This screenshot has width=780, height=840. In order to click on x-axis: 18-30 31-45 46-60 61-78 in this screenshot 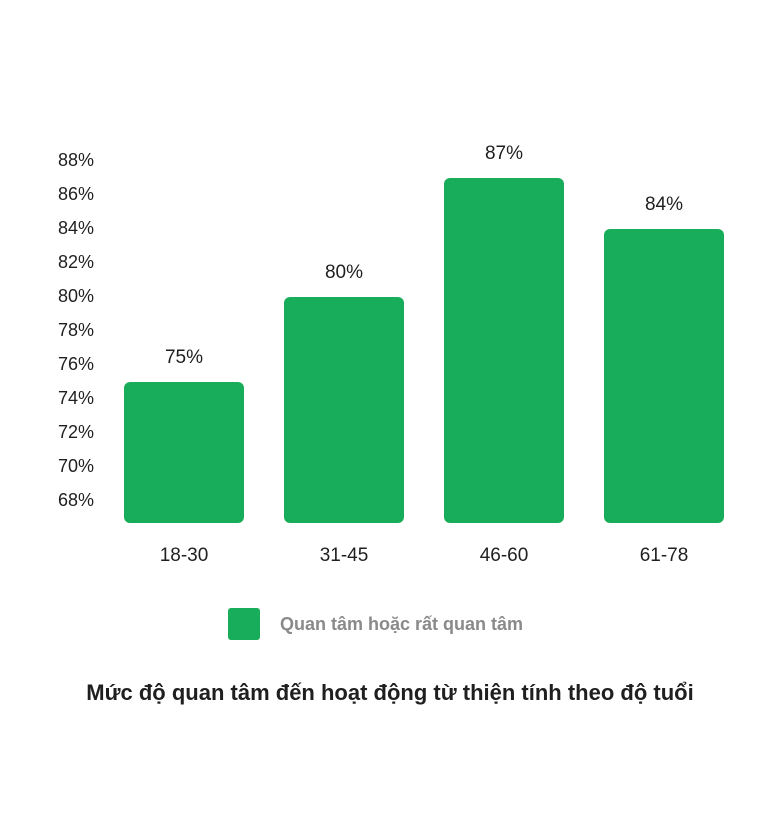, I will do `click(424, 555)`.